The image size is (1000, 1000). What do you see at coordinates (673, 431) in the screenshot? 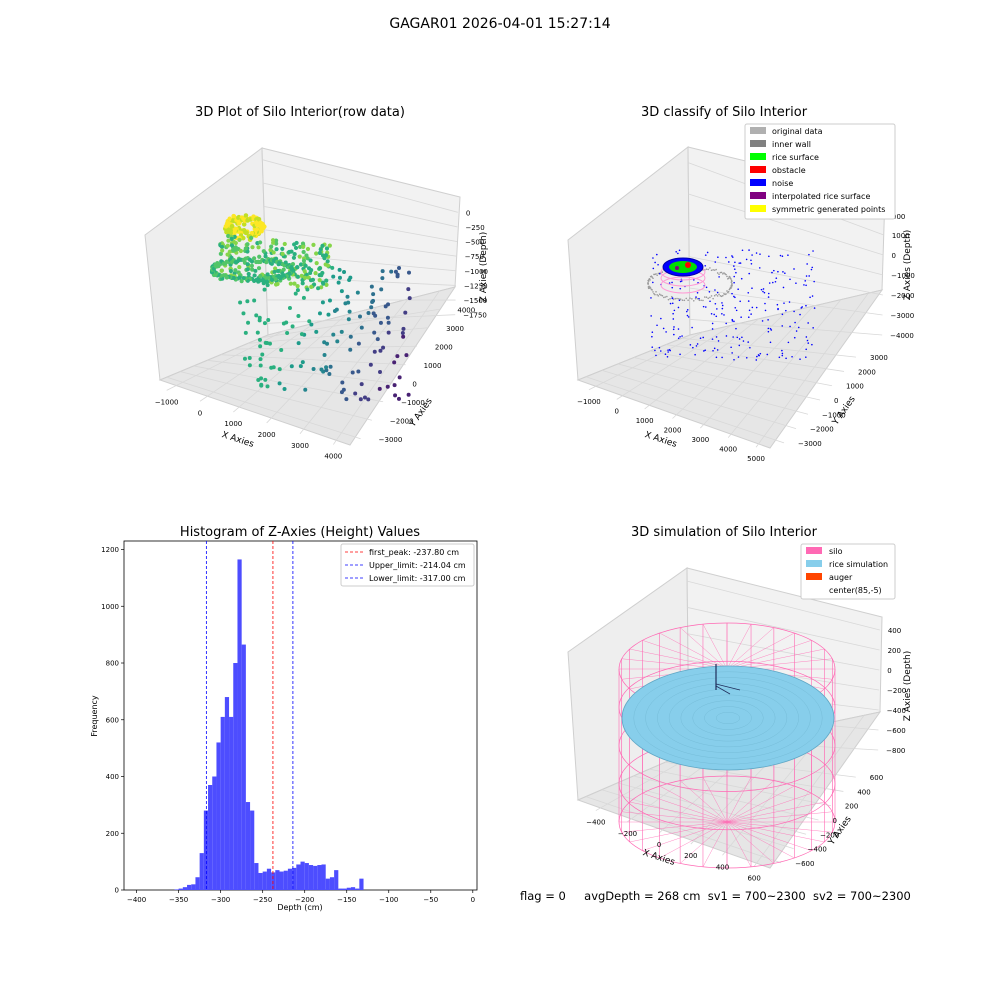
I see `tick-label: 2000` at bounding box center [673, 431].